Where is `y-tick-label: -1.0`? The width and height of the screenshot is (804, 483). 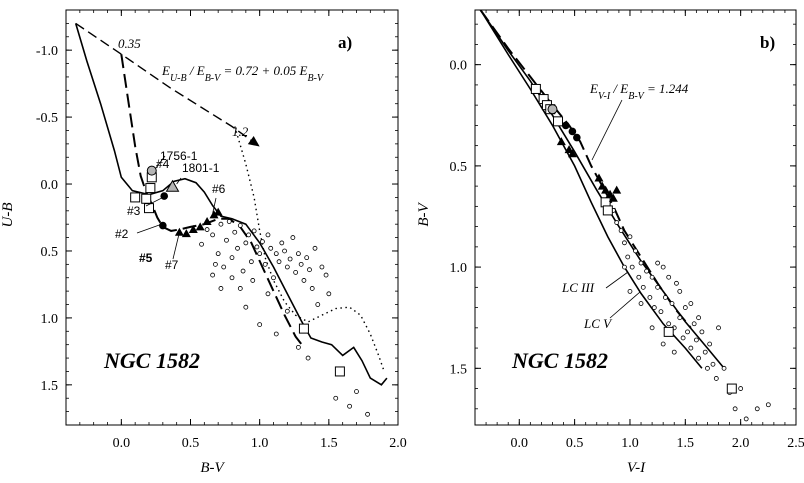 y-tick-label: -1.0 is located at coordinates (47, 51).